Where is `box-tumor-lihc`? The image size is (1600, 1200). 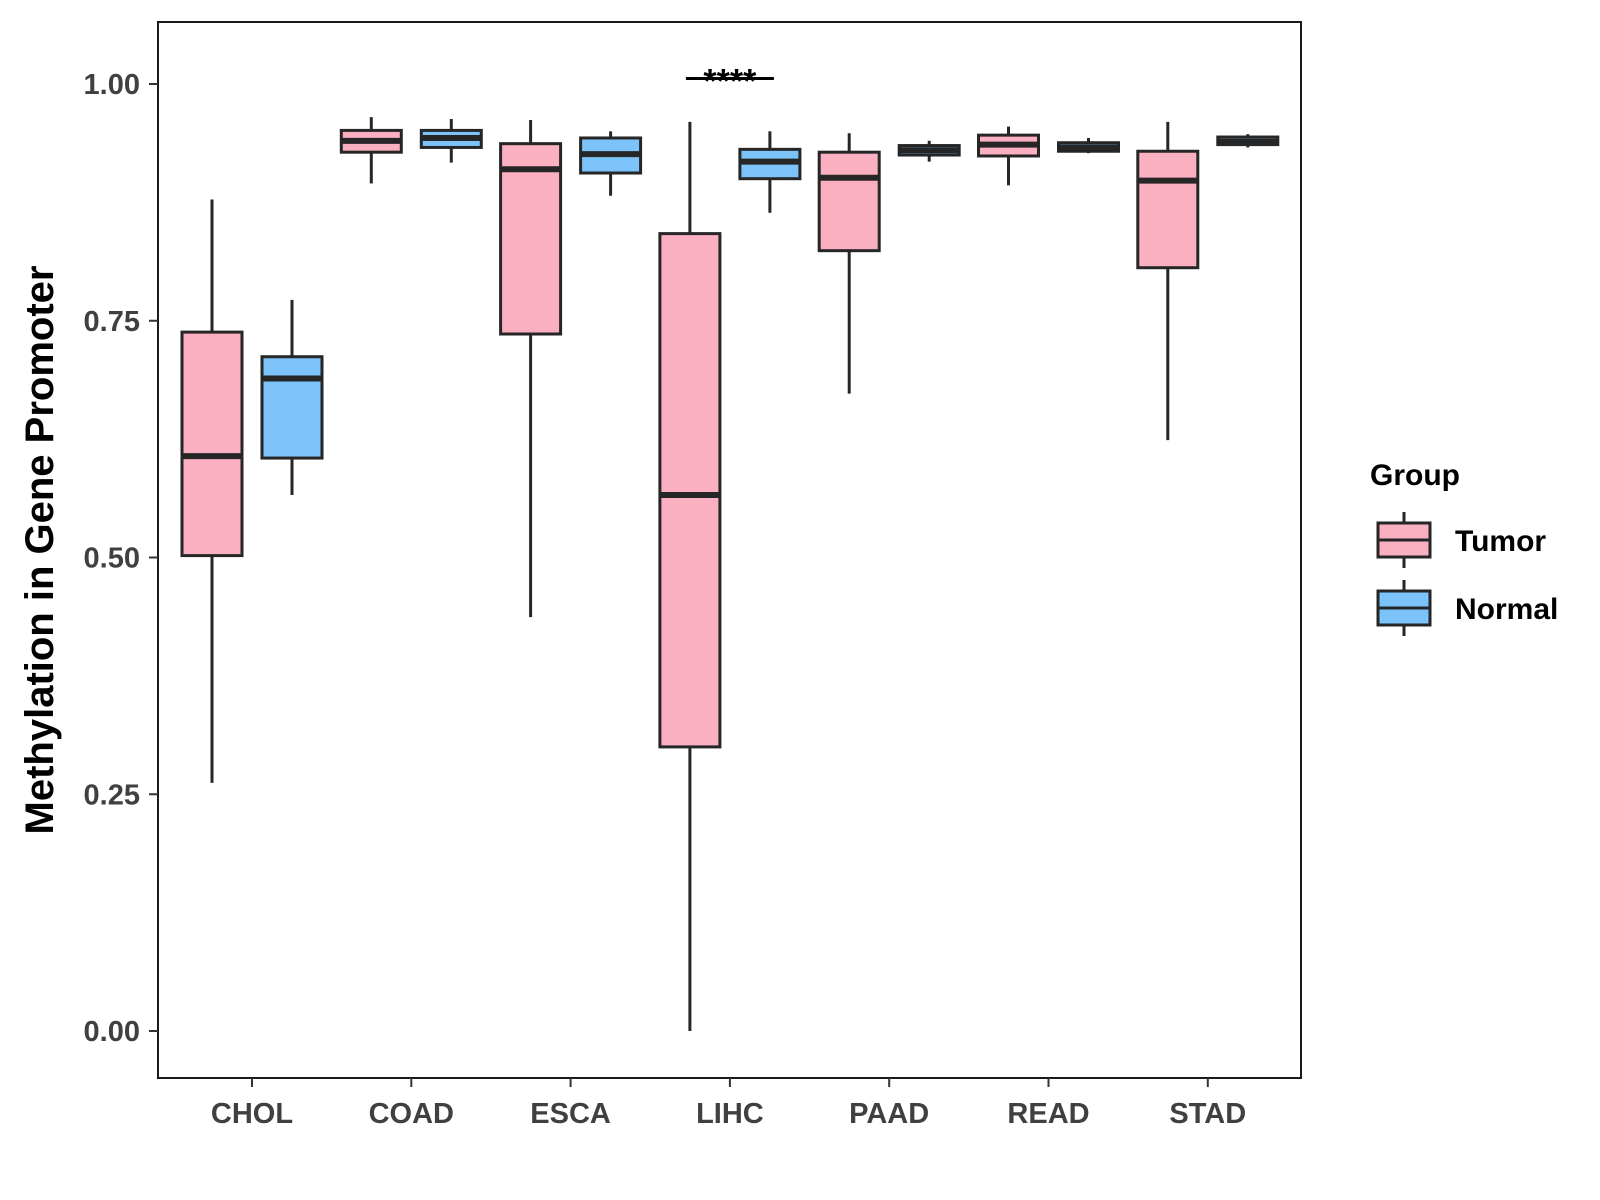 box-tumor-lihc is located at coordinates (690, 576).